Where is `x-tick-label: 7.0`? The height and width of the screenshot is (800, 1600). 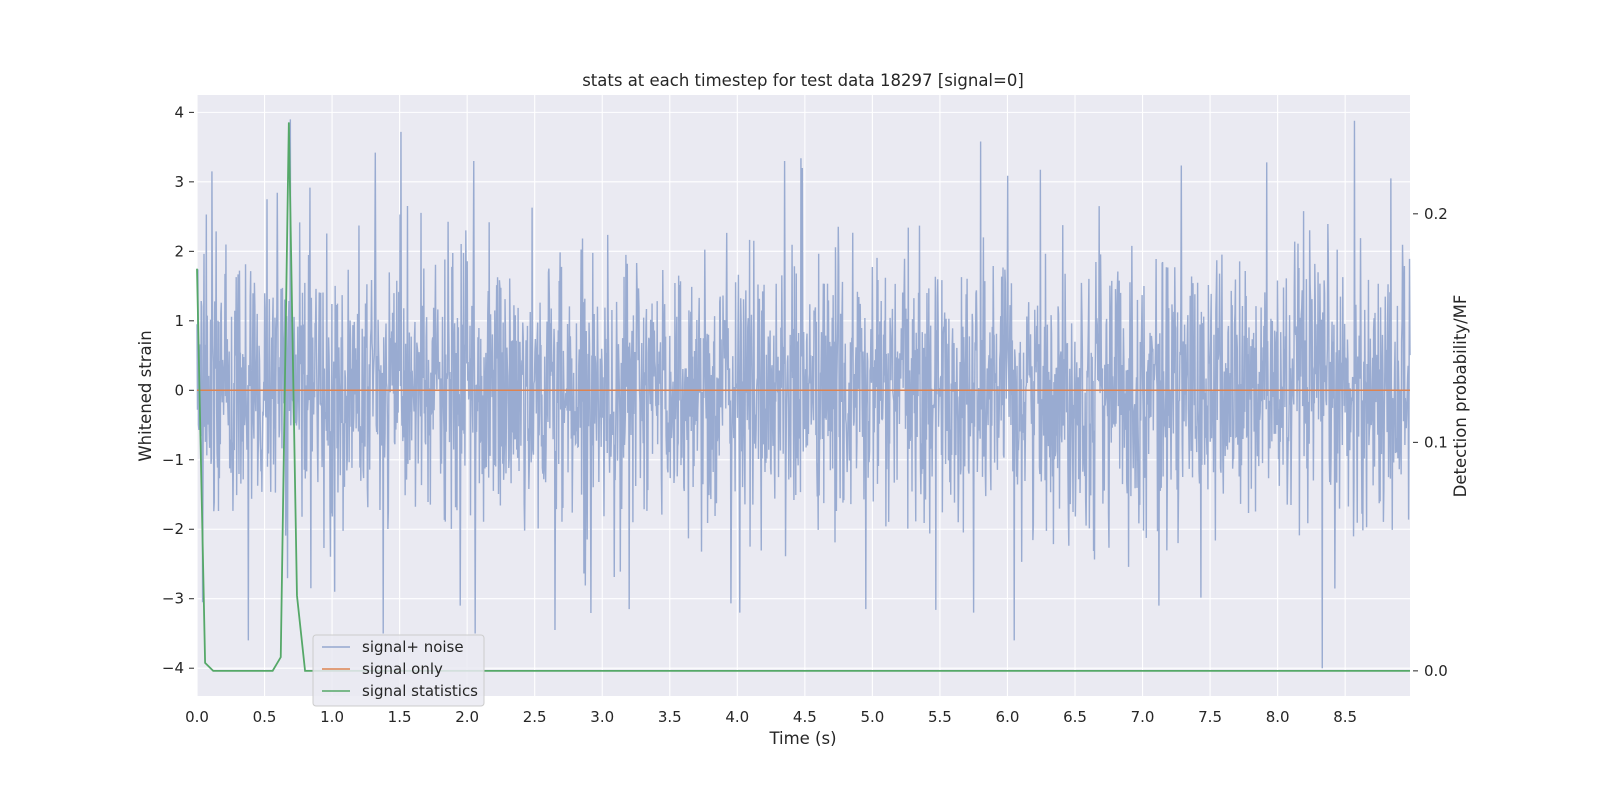
x-tick-label: 7.0 is located at coordinates (1143, 717).